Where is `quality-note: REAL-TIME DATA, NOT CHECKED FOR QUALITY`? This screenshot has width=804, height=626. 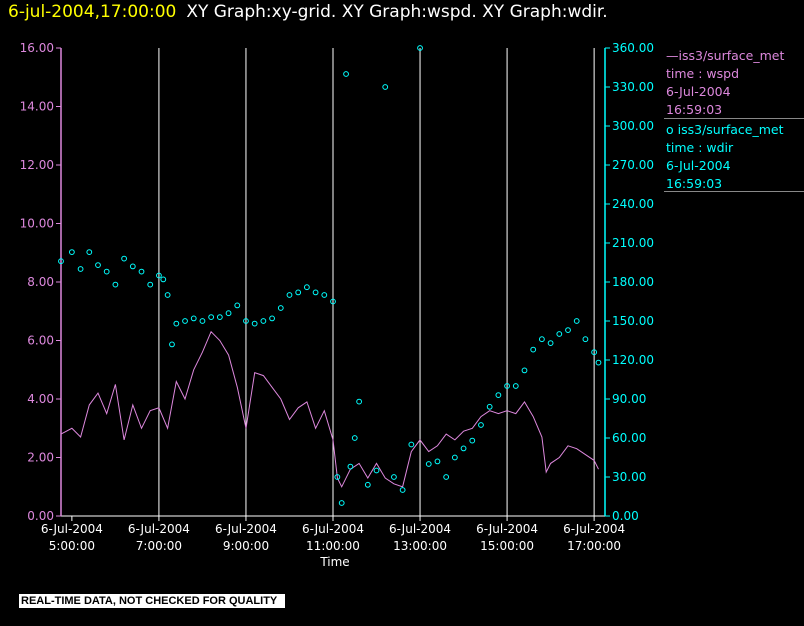 quality-note: REAL-TIME DATA, NOT CHECKED FOR QUALITY is located at coordinates (152, 601).